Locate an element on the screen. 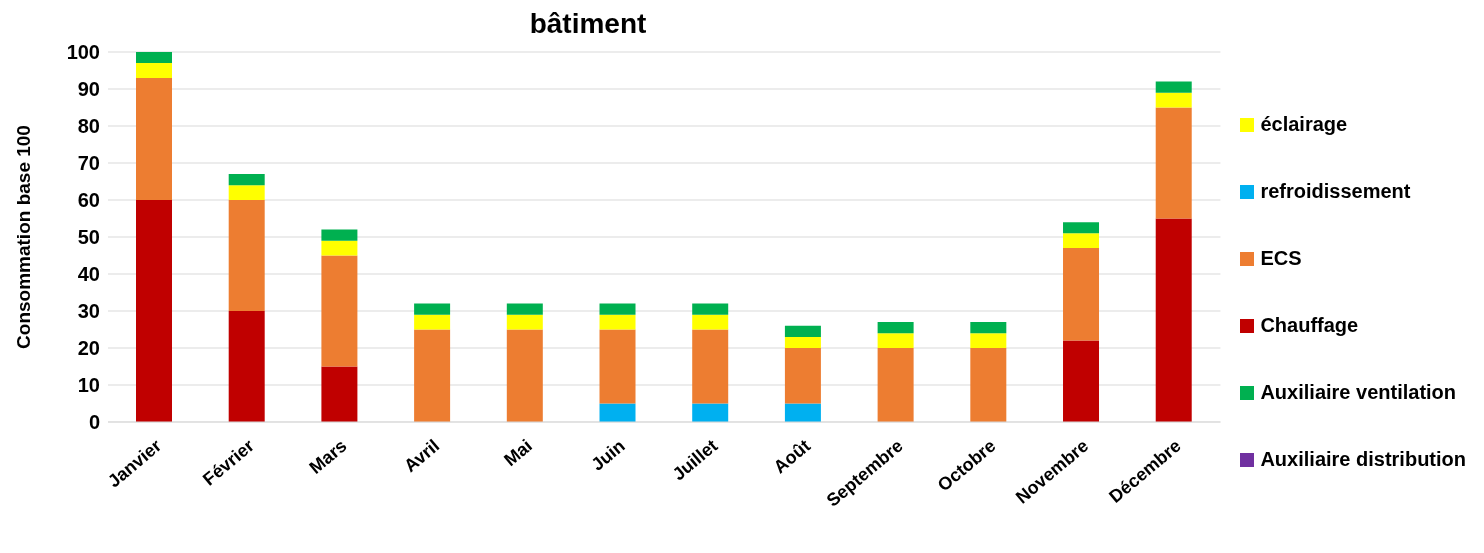  y-tick-label: 20 is located at coordinates (88, 348).